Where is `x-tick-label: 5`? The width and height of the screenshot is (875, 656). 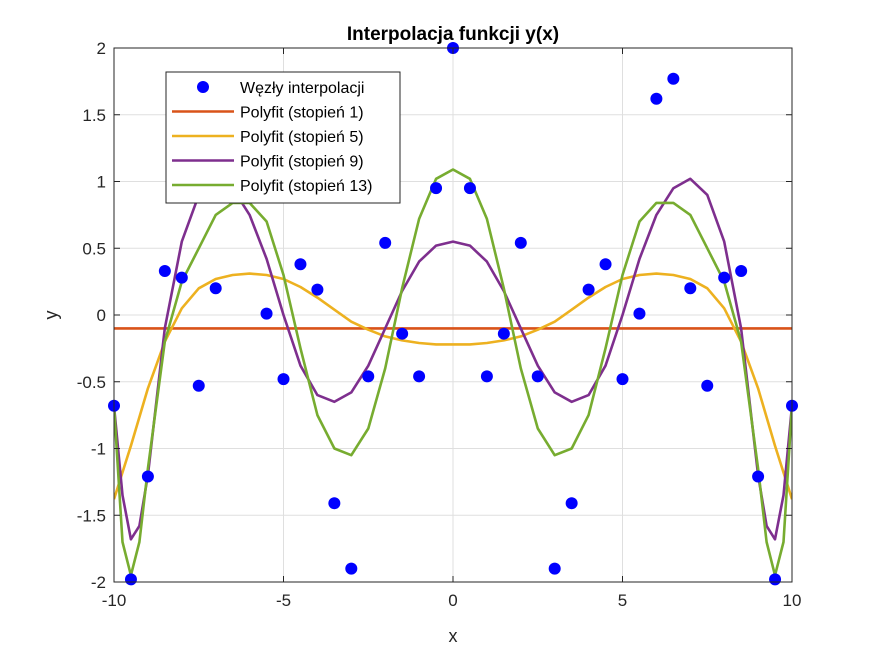
x-tick-label: 5 is located at coordinates (622, 600).